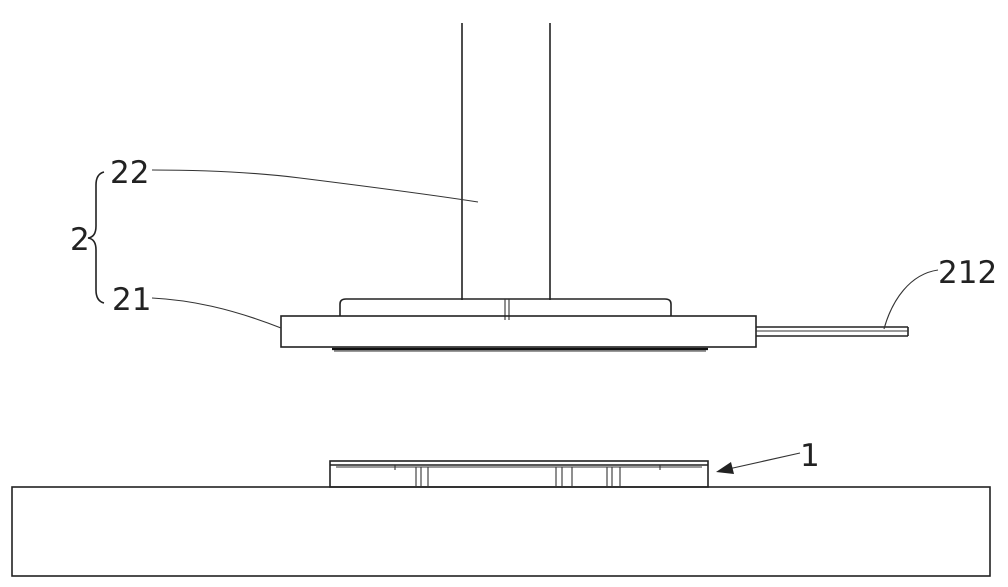 The height and width of the screenshot is (587, 1008). Describe the element at coordinates (967, 273) in the screenshot. I see `label-212: 212` at that location.